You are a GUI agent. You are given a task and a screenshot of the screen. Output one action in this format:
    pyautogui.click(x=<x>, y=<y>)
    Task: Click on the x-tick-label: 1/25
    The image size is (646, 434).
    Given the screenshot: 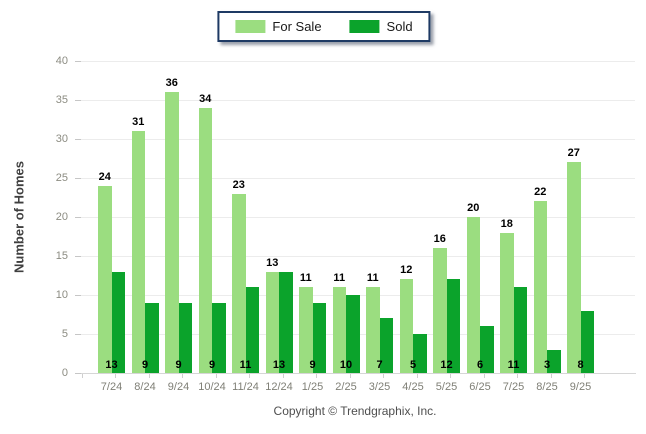 What is the action you would take?
    pyautogui.click(x=312, y=387)
    